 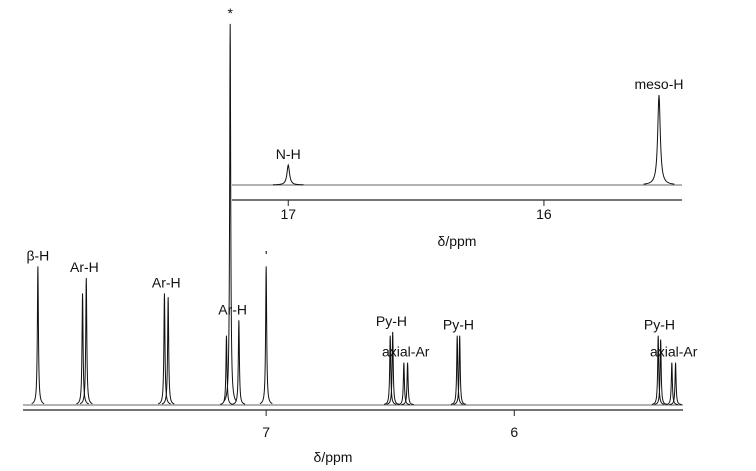 I want to click on peak-label: β-H, so click(x=37, y=255).